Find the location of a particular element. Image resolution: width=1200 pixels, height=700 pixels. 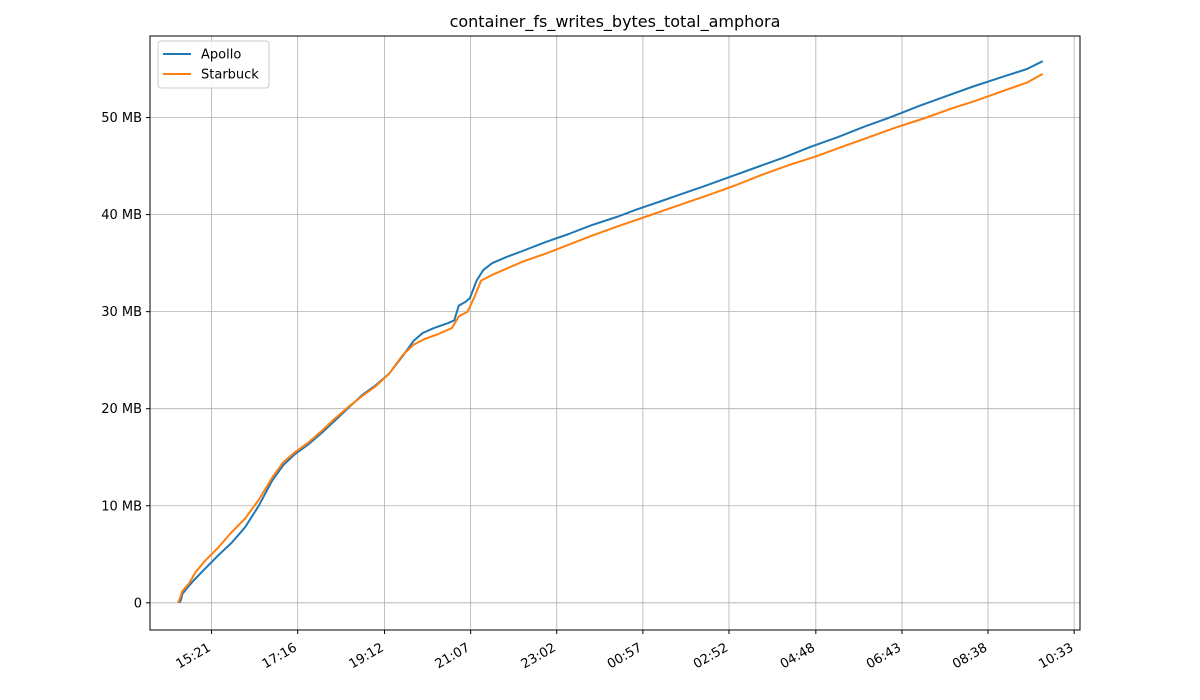

y-tick-label: 50 MB is located at coordinates (121, 118).